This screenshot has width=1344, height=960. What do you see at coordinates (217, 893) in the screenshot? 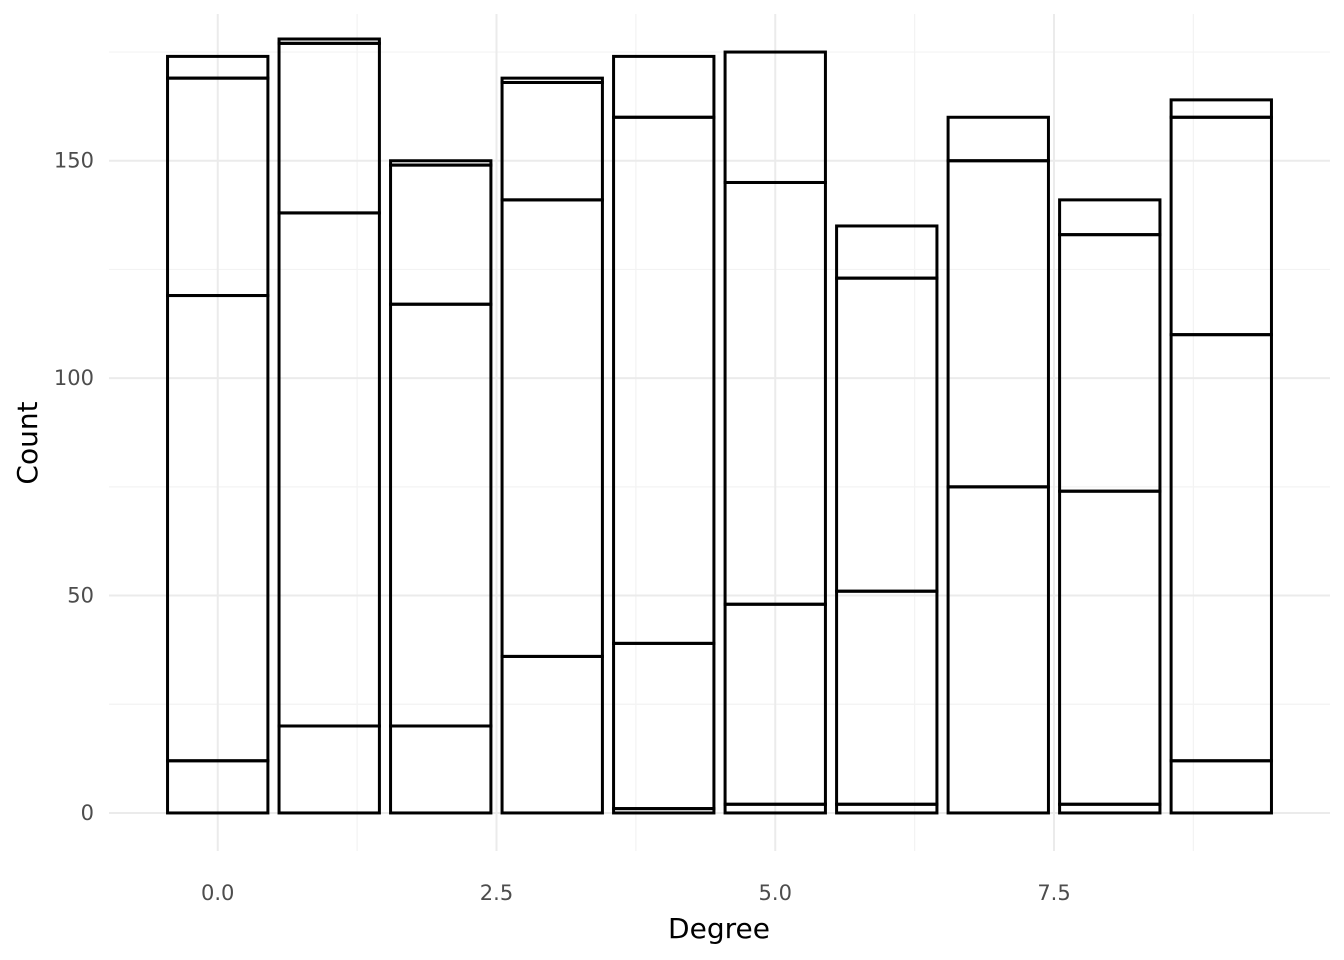
I see `x-tick-label: 0.0` at bounding box center [217, 893].